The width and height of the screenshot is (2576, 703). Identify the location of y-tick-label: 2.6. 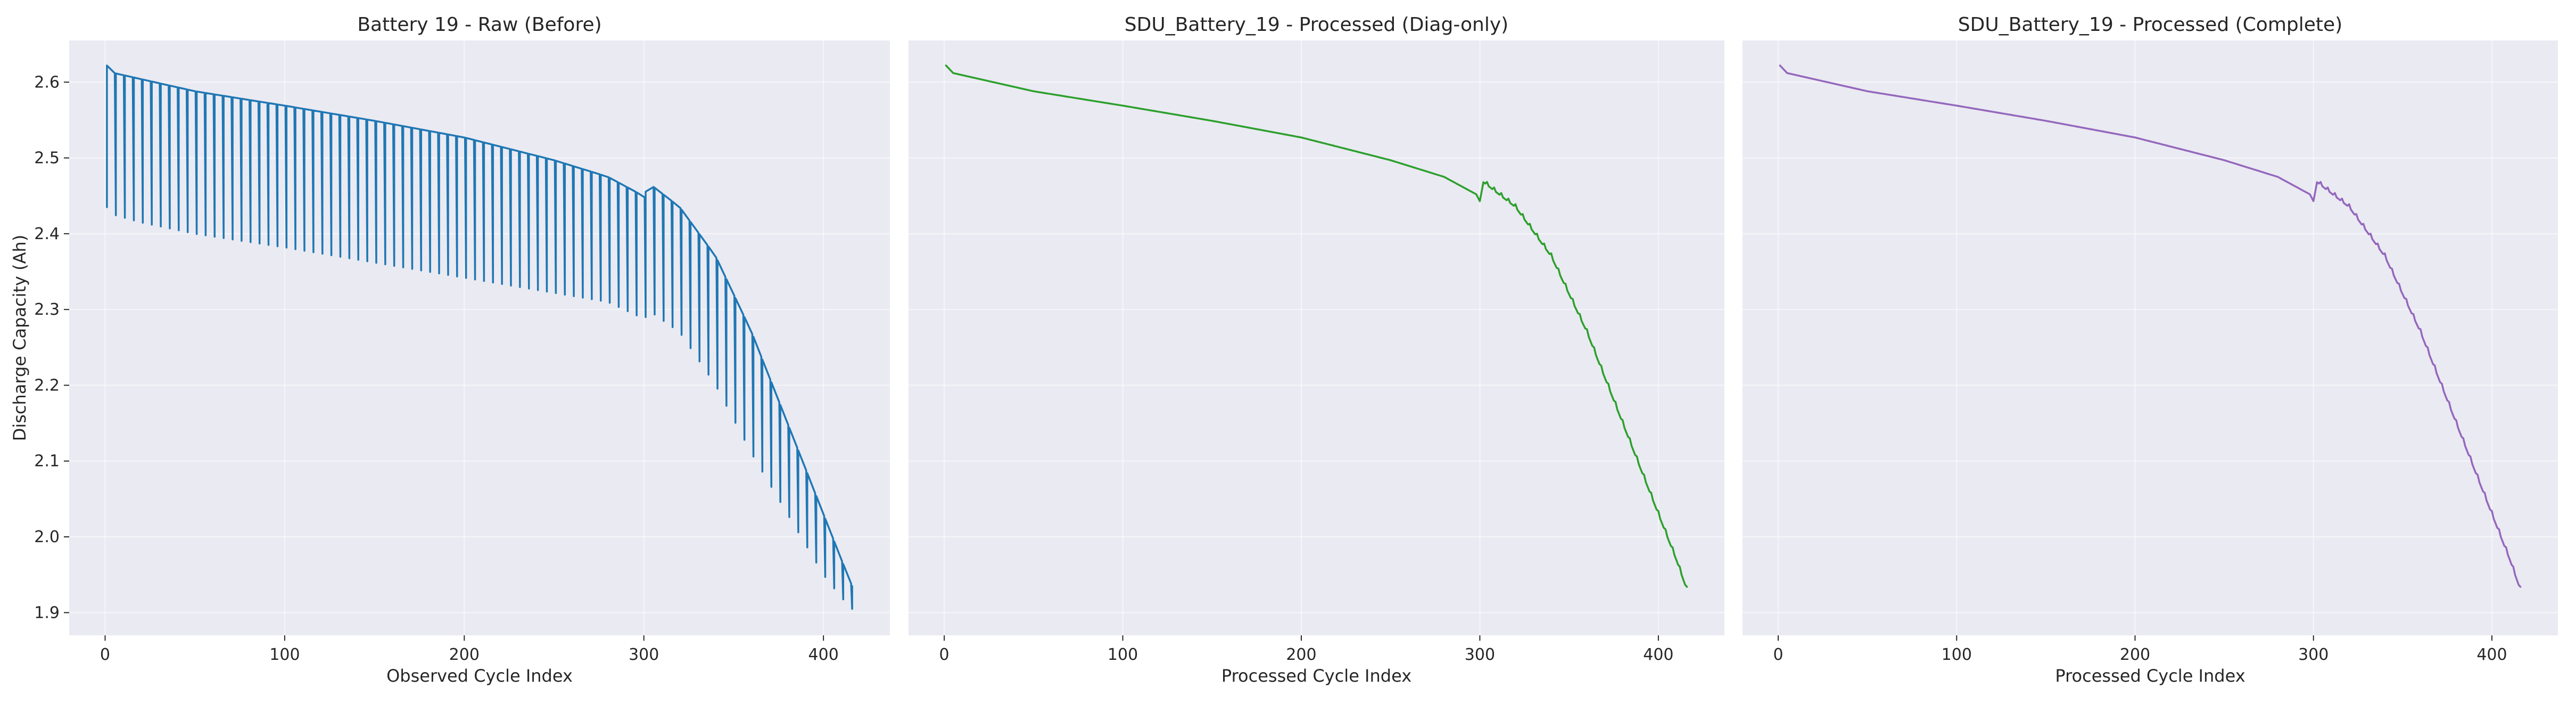
(47, 83).